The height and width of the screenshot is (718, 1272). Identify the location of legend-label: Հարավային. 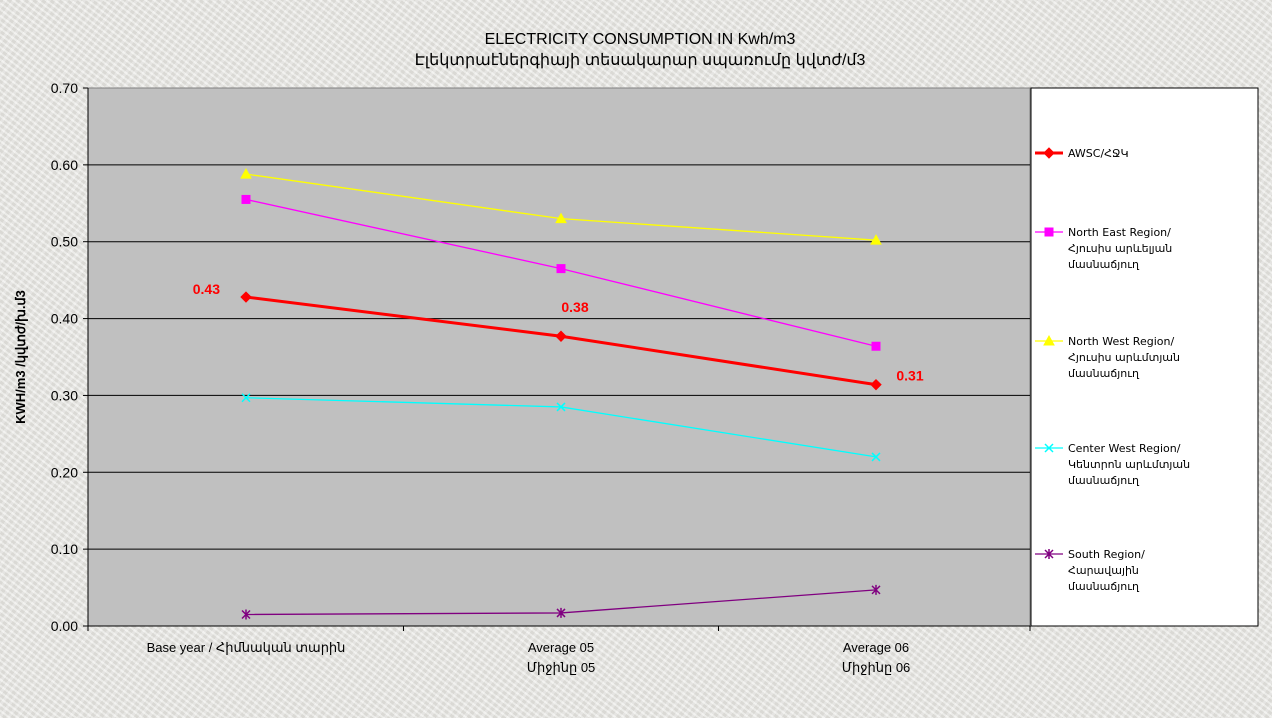
(1103, 570).